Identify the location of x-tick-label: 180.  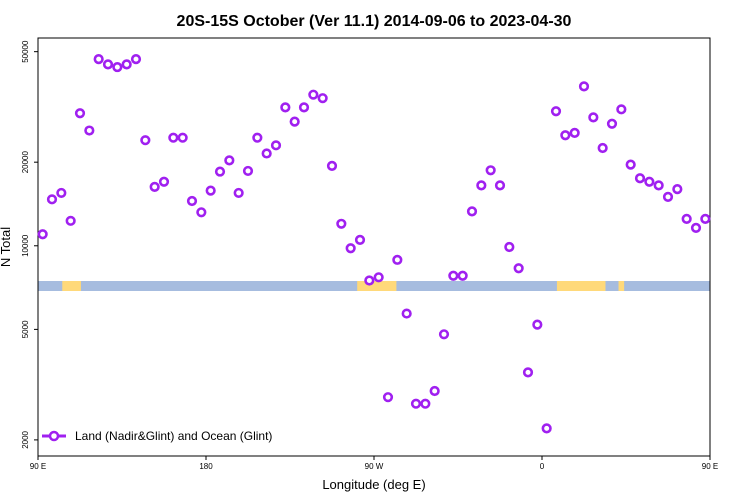
(206, 466).